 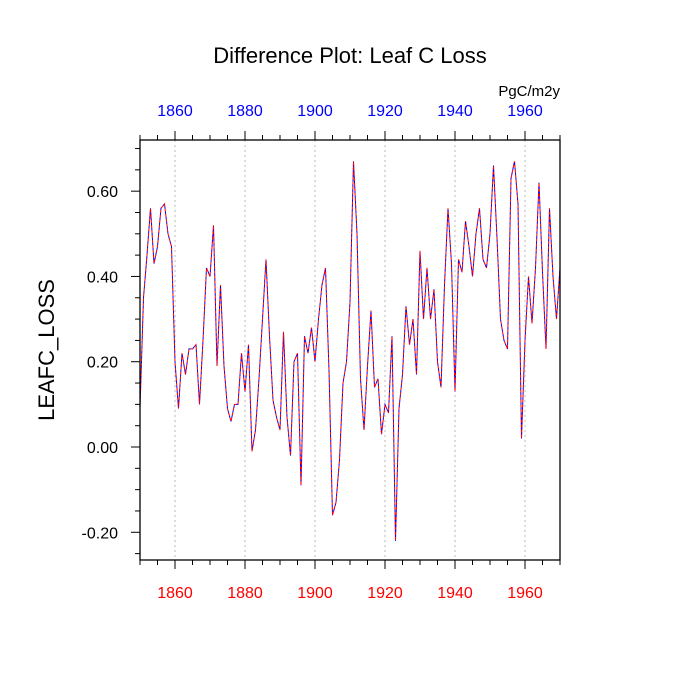 What do you see at coordinates (245, 111) in the screenshot?
I see `x-tick-label-top-1880: 1880` at bounding box center [245, 111].